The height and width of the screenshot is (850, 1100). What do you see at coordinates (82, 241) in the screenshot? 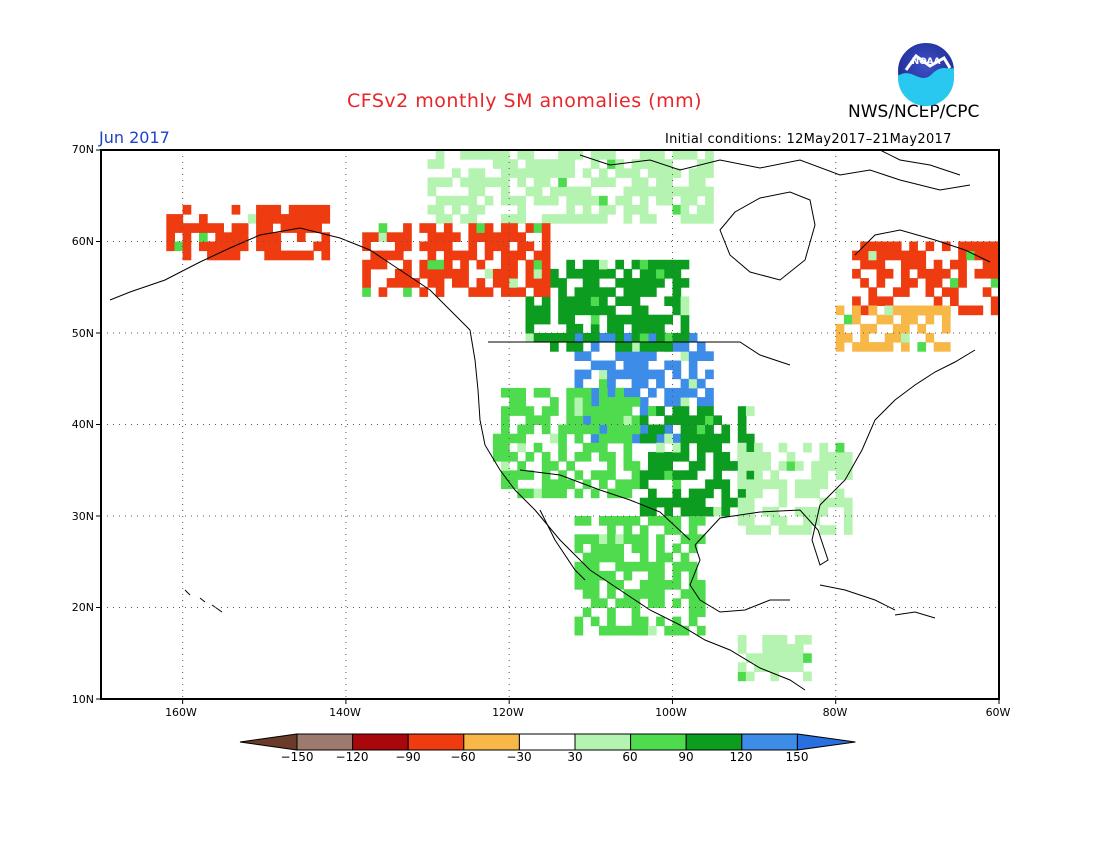
I see `lat-label-60n: 60N` at bounding box center [82, 241].